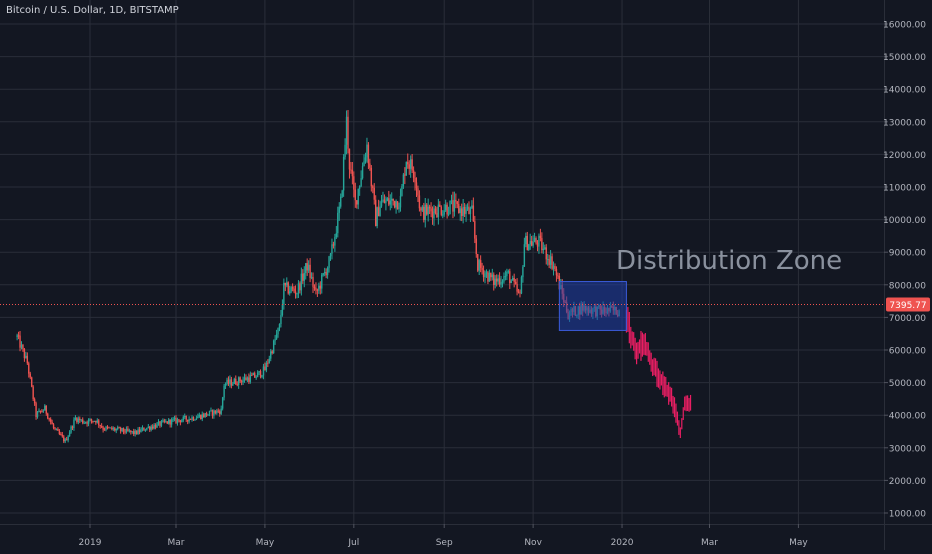  What do you see at coordinates (798, 543) in the screenshot?
I see `x-tick-label: May` at bounding box center [798, 543].